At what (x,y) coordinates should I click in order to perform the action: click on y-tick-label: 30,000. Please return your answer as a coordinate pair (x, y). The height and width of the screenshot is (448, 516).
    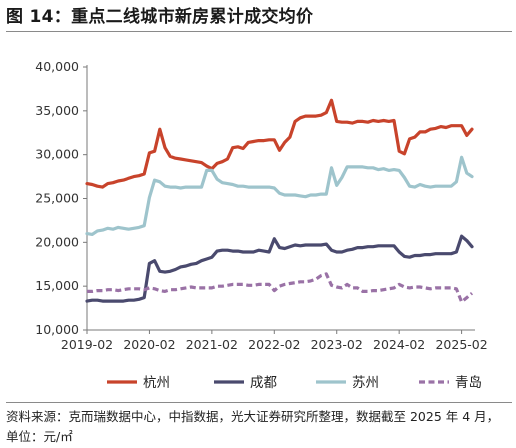
    Looking at the image, I should click on (57, 154).